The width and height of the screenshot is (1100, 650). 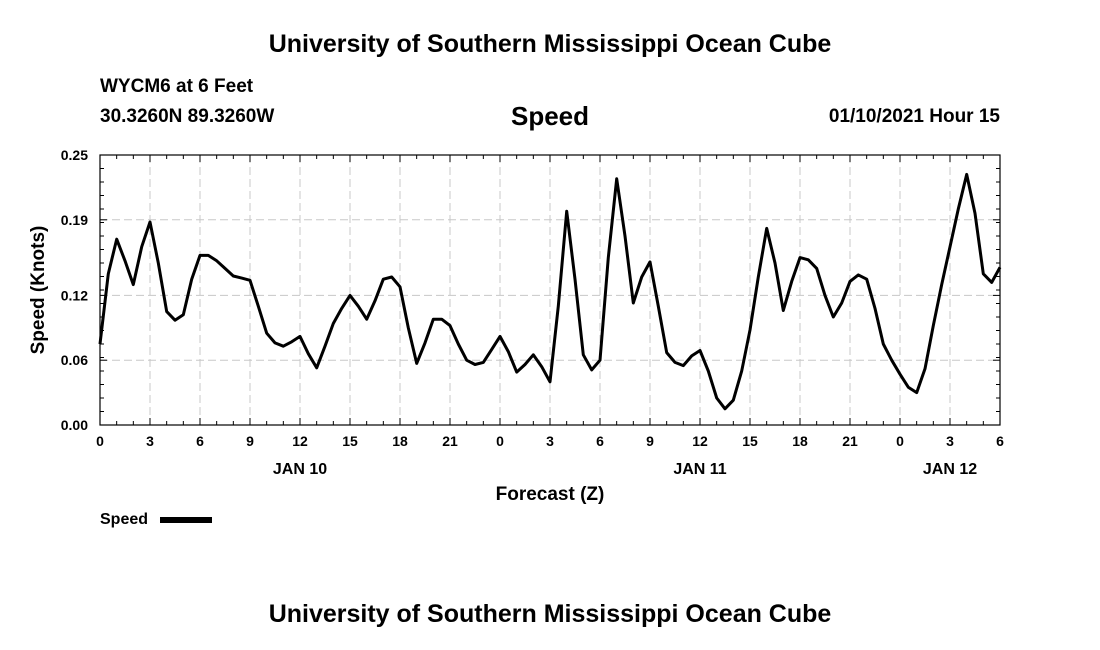 What do you see at coordinates (74, 360) in the screenshot?
I see `y-tick-label: 0.06` at bounding box center [74, 360].